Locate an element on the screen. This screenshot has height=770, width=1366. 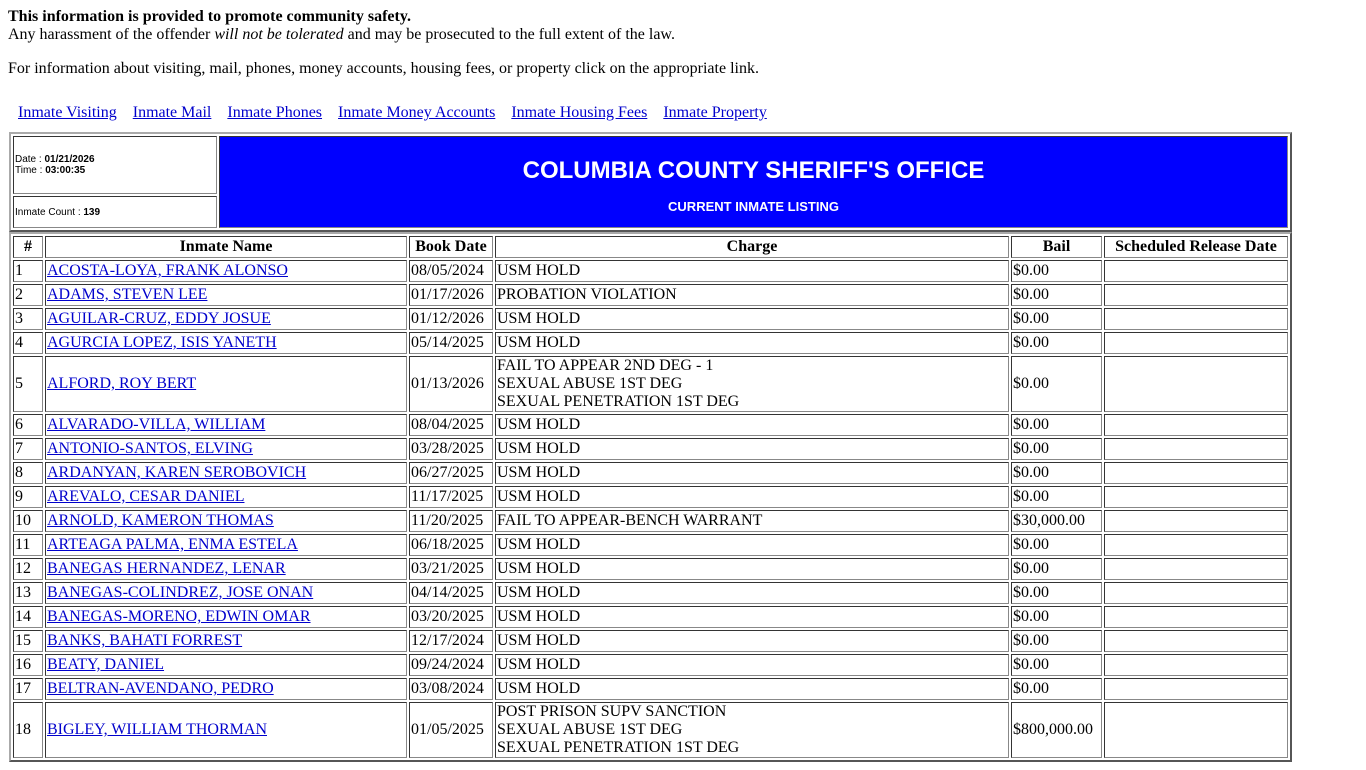
row-number: 17 is located at coordinates (28, 689).